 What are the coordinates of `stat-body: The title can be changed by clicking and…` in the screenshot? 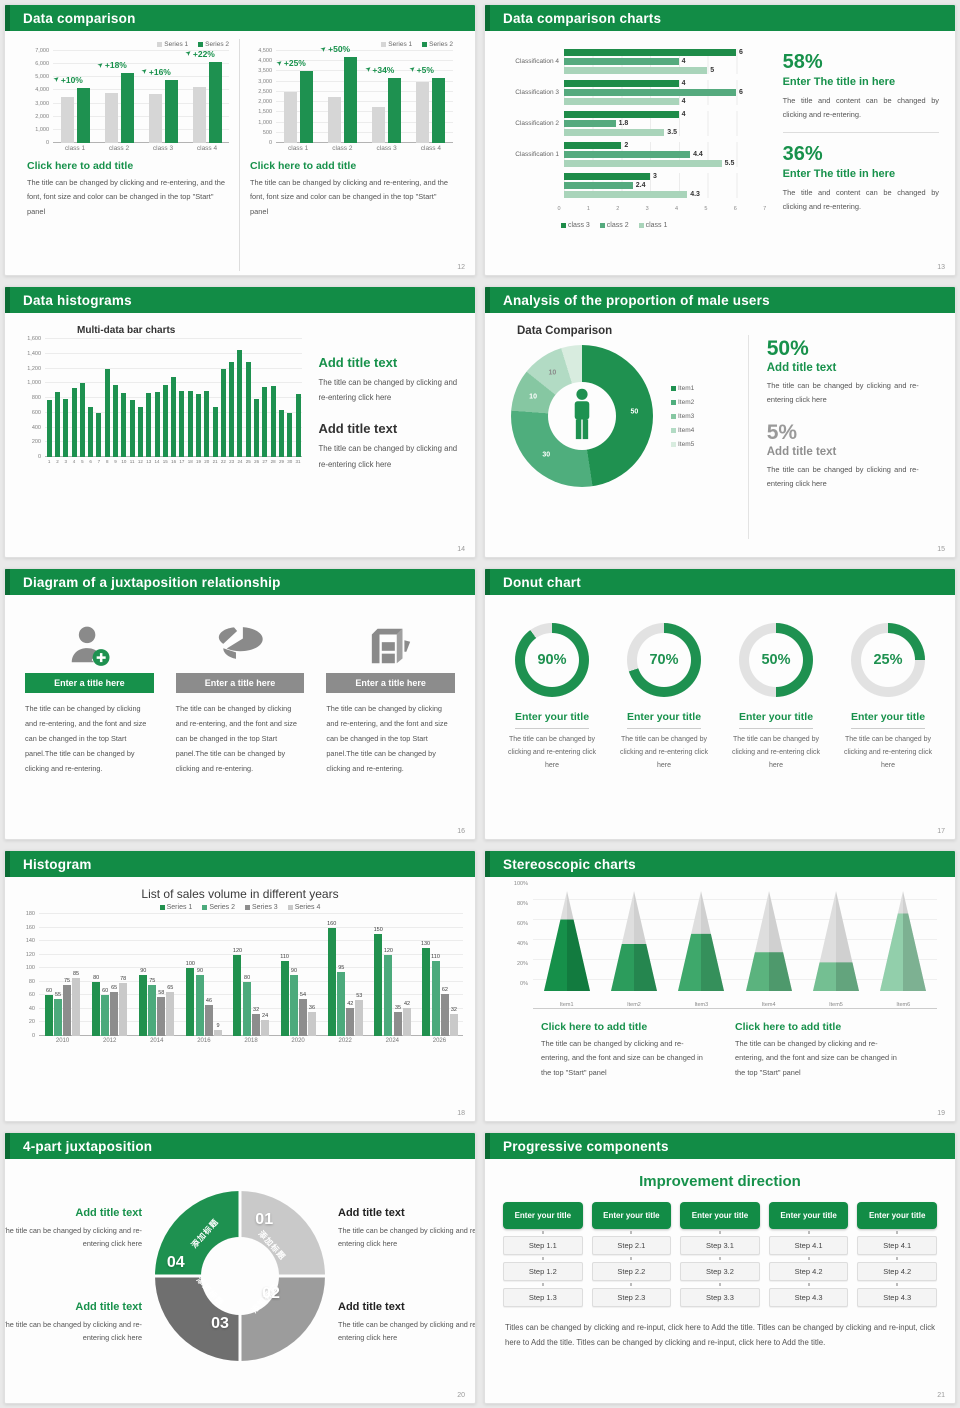 It's located at (842, 393).